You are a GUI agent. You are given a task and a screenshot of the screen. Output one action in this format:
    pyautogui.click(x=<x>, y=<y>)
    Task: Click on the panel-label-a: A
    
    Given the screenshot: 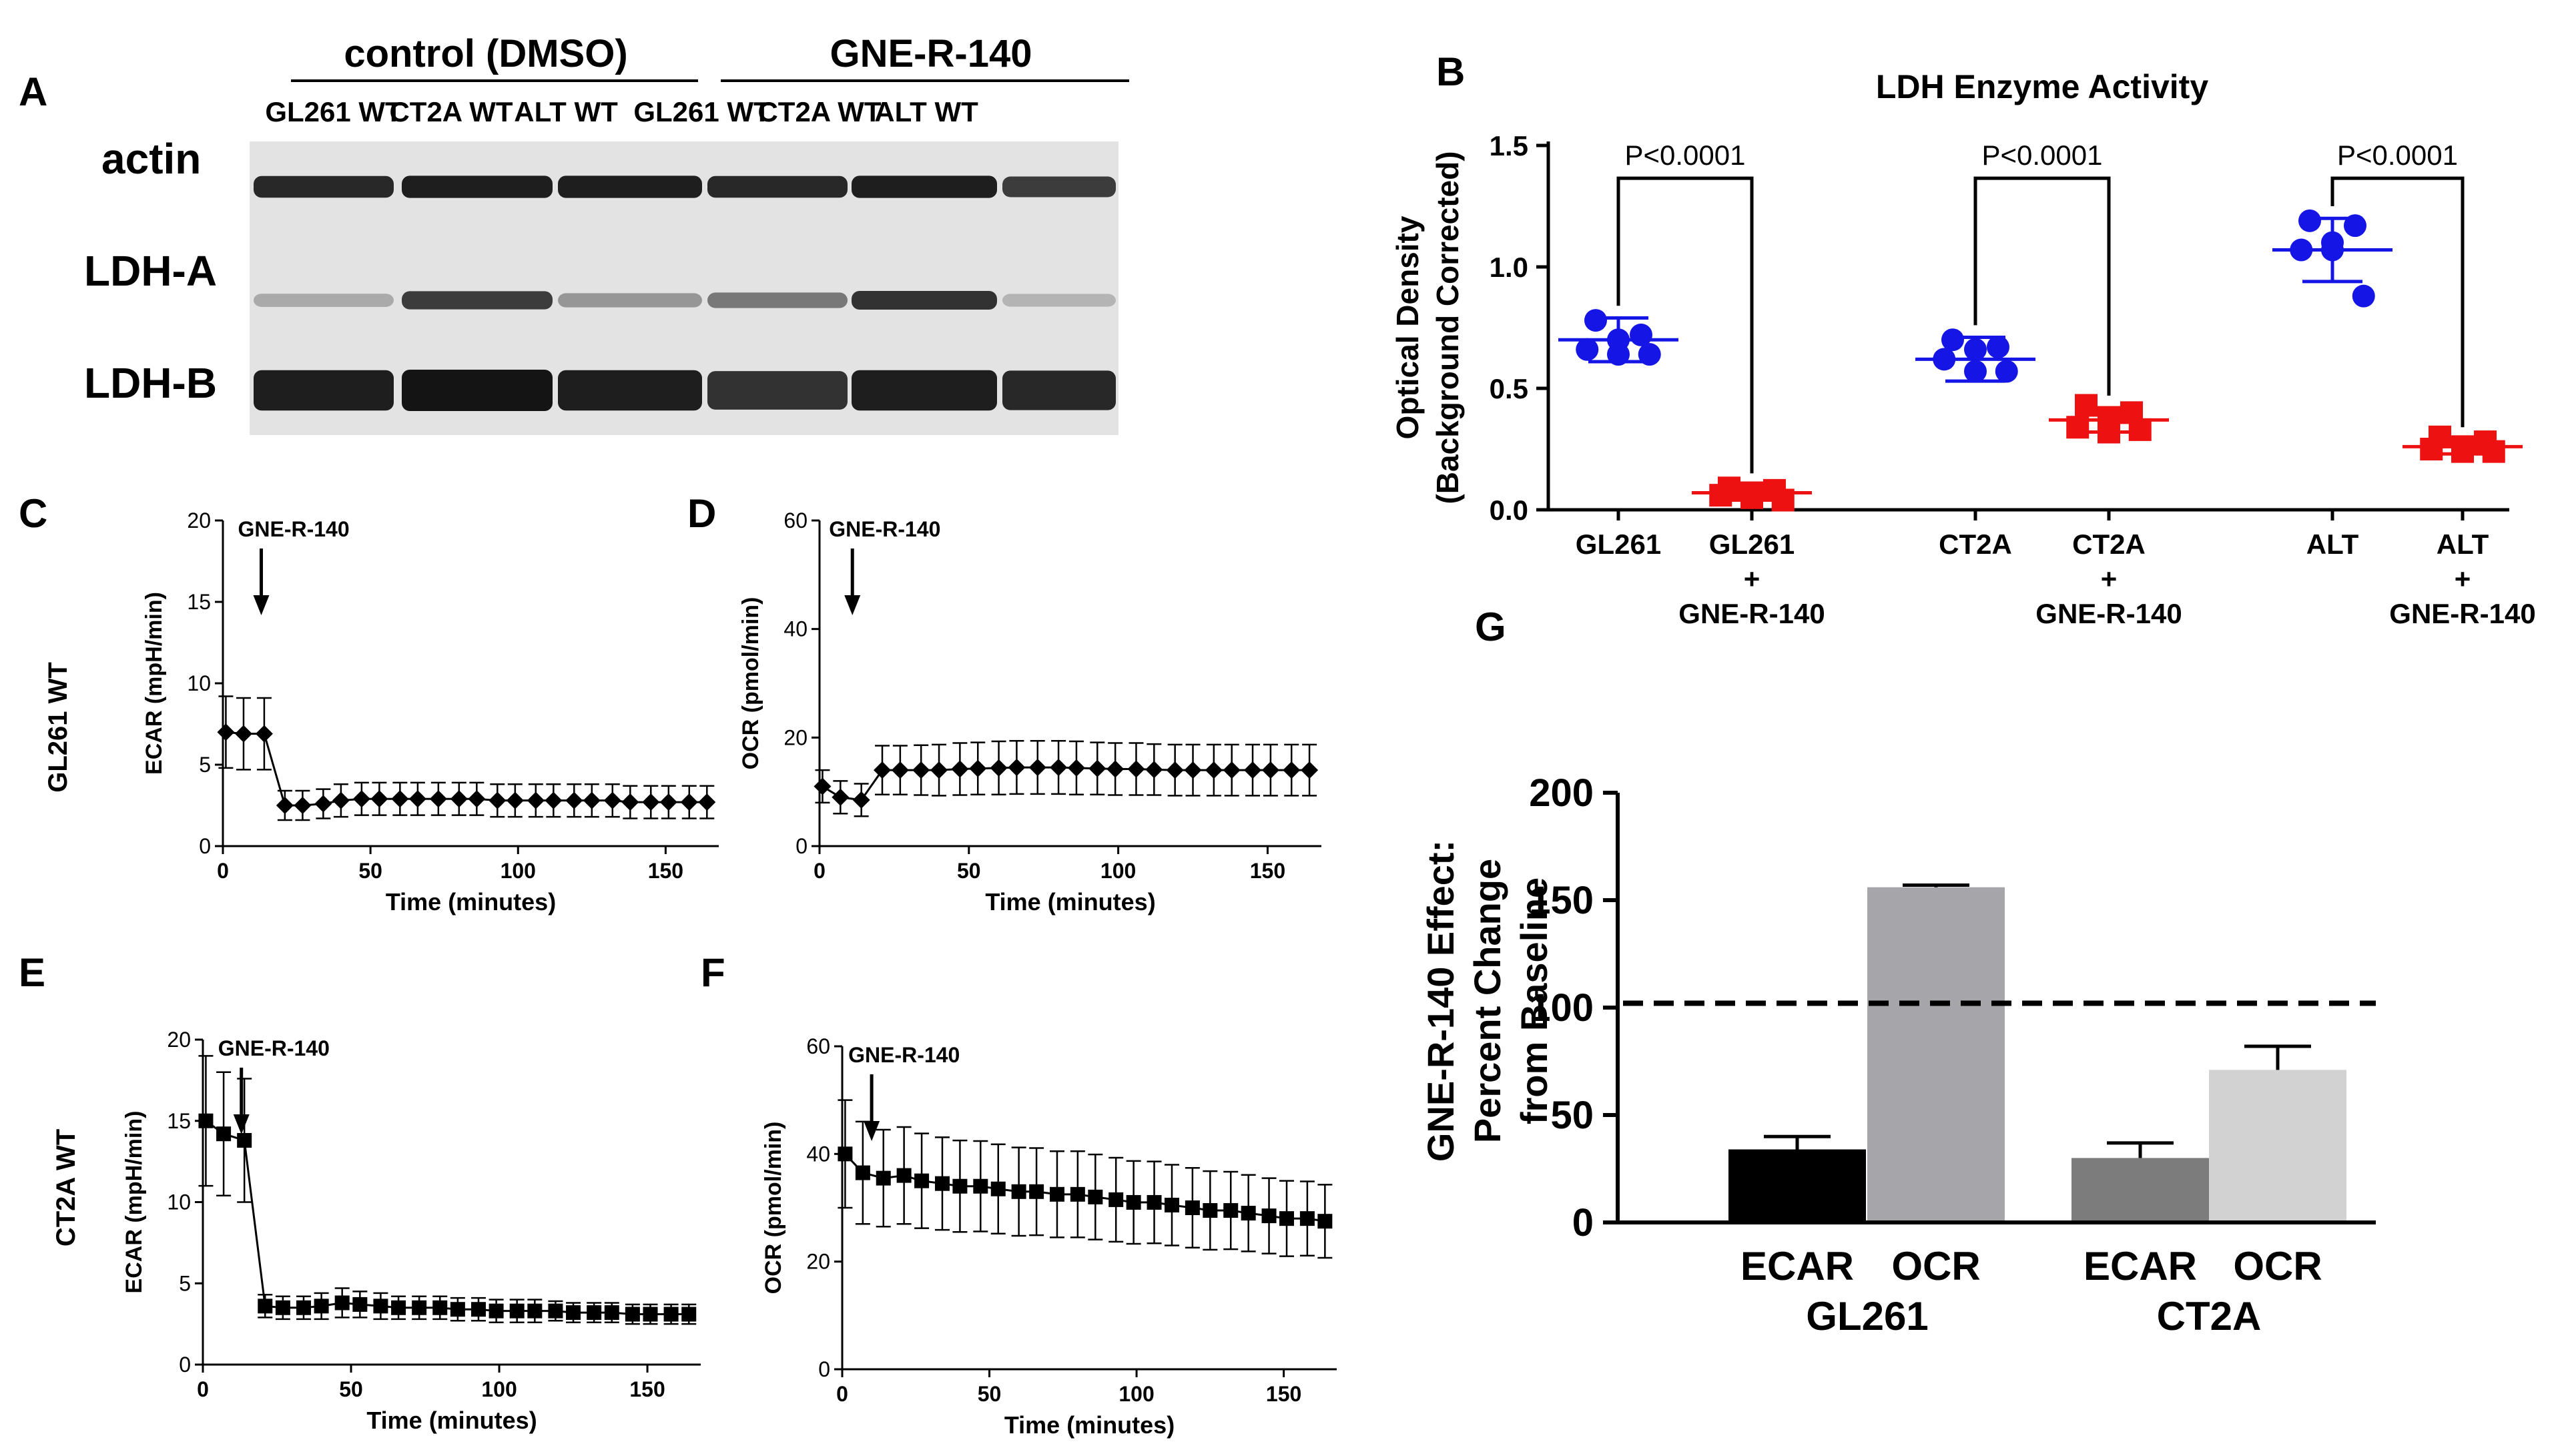 What is the action you would take?
    pyautogui.click(x=33, y=91)
    